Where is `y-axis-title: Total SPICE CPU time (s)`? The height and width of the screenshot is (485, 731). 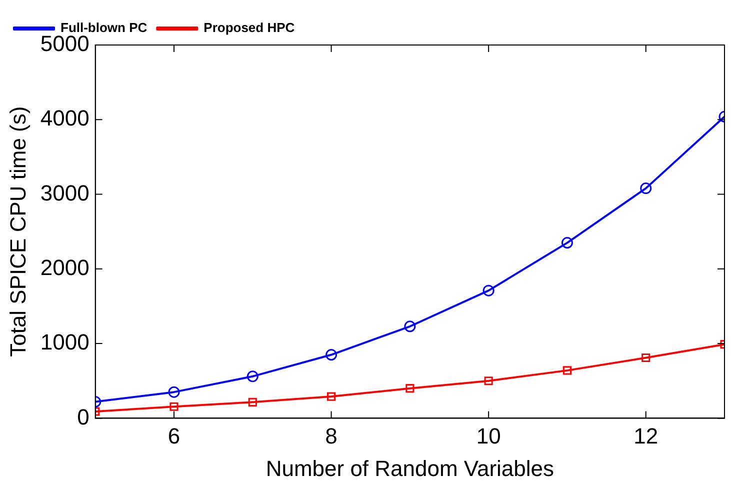
y-axis-title: Total SPICE CPU time (s) is located at coordinates (17, 231).